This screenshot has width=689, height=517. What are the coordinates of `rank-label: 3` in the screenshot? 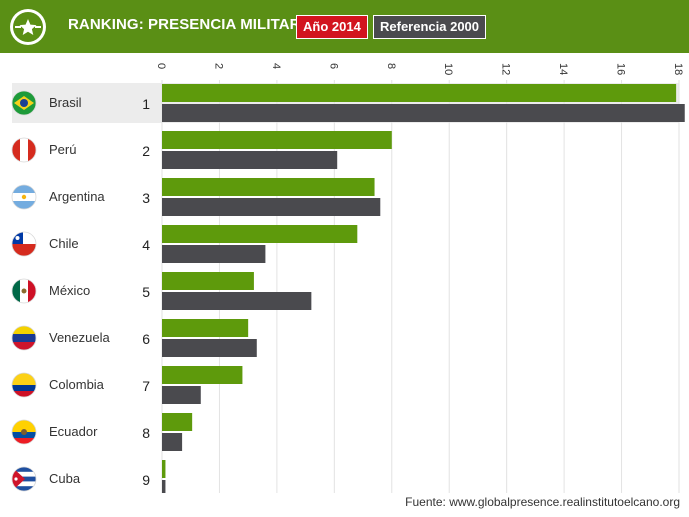 It's located at (146, 198).